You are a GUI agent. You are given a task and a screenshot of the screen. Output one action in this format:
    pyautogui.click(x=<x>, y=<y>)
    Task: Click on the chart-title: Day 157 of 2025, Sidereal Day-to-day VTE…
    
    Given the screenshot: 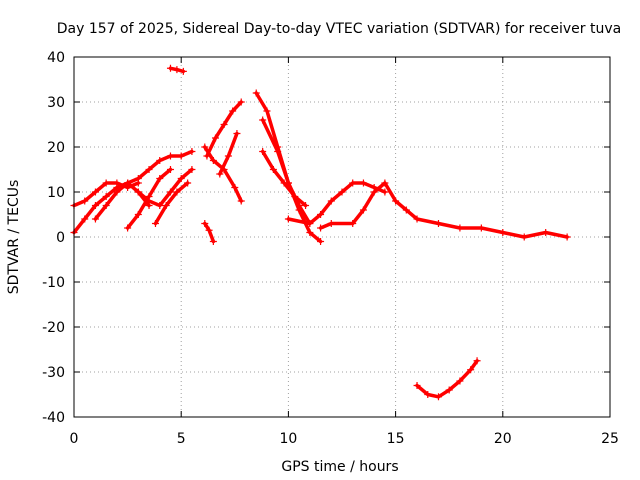 What is the action you would take?
    pyautogui.click(x=339, y=29)
    